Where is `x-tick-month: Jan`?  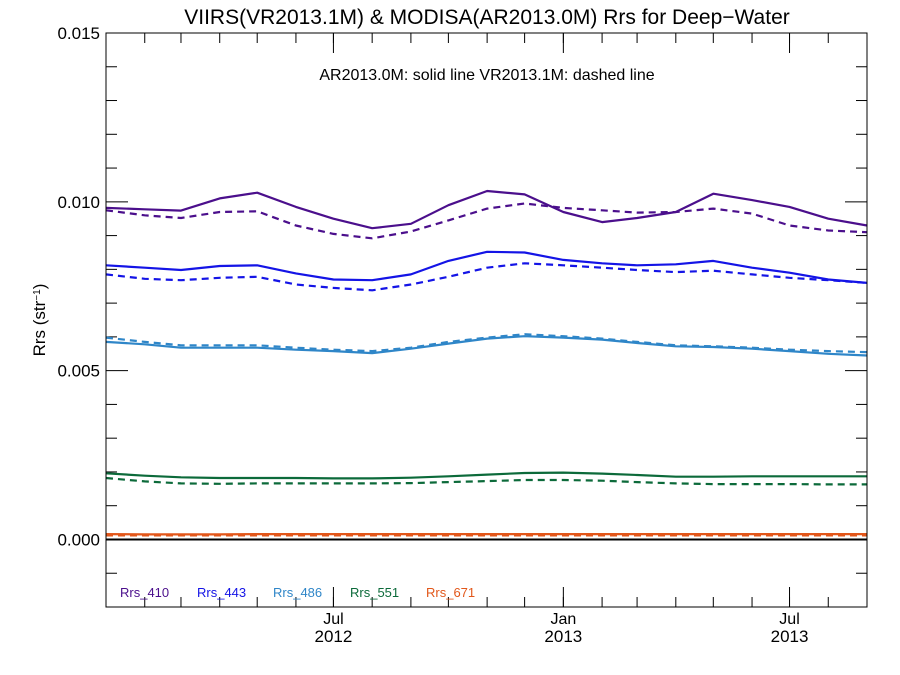
x-tick-month: Jan is located at coordinates (563, 619).